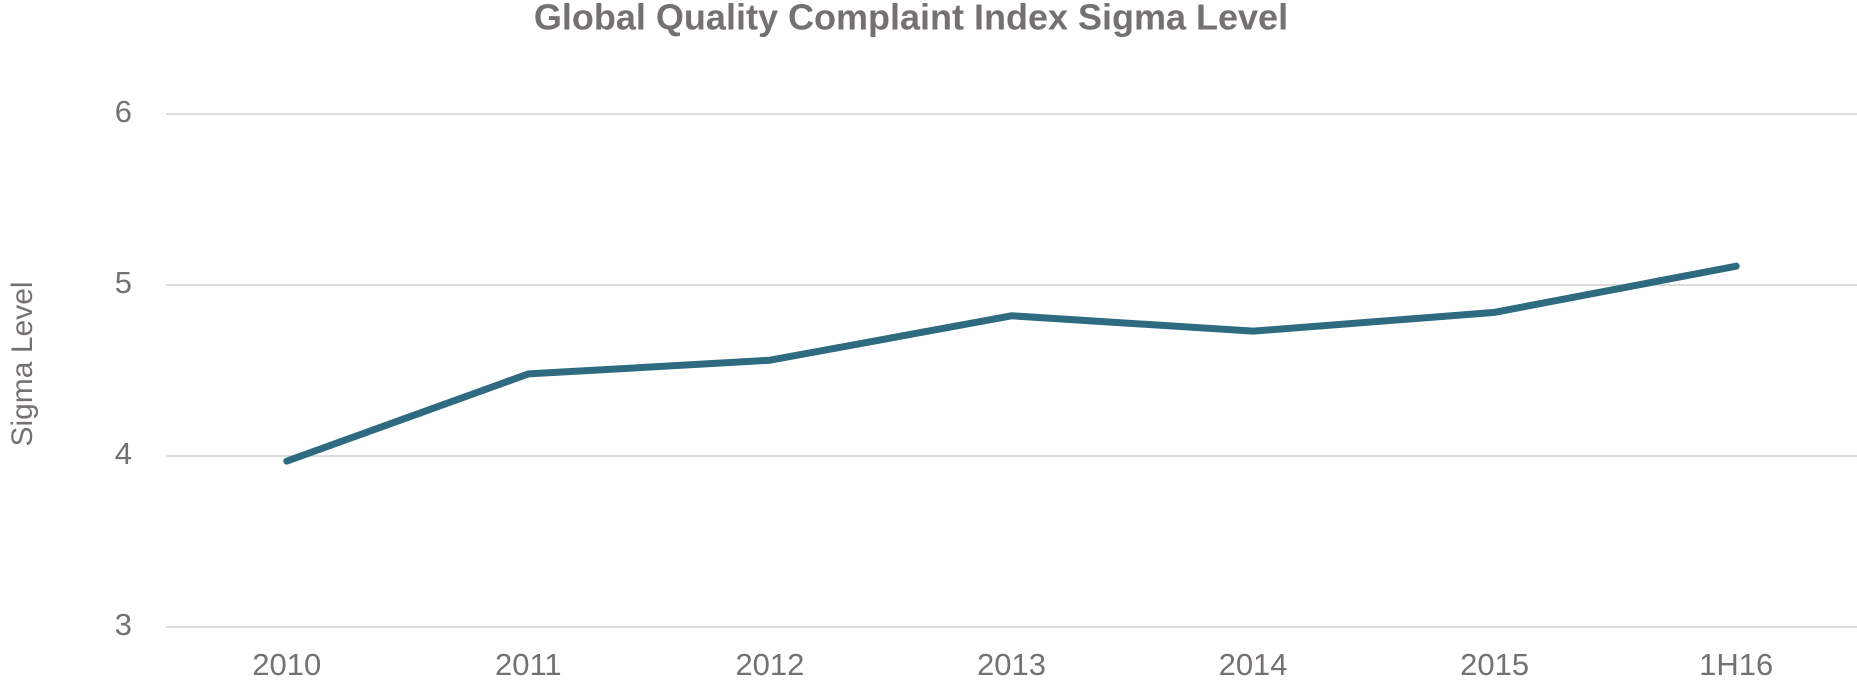 The width and height of the screenshot is (1857, 687). Describe the element at coordinates (528, 664) in the screenshot. I see `x-tick-label: 2011` at that location.